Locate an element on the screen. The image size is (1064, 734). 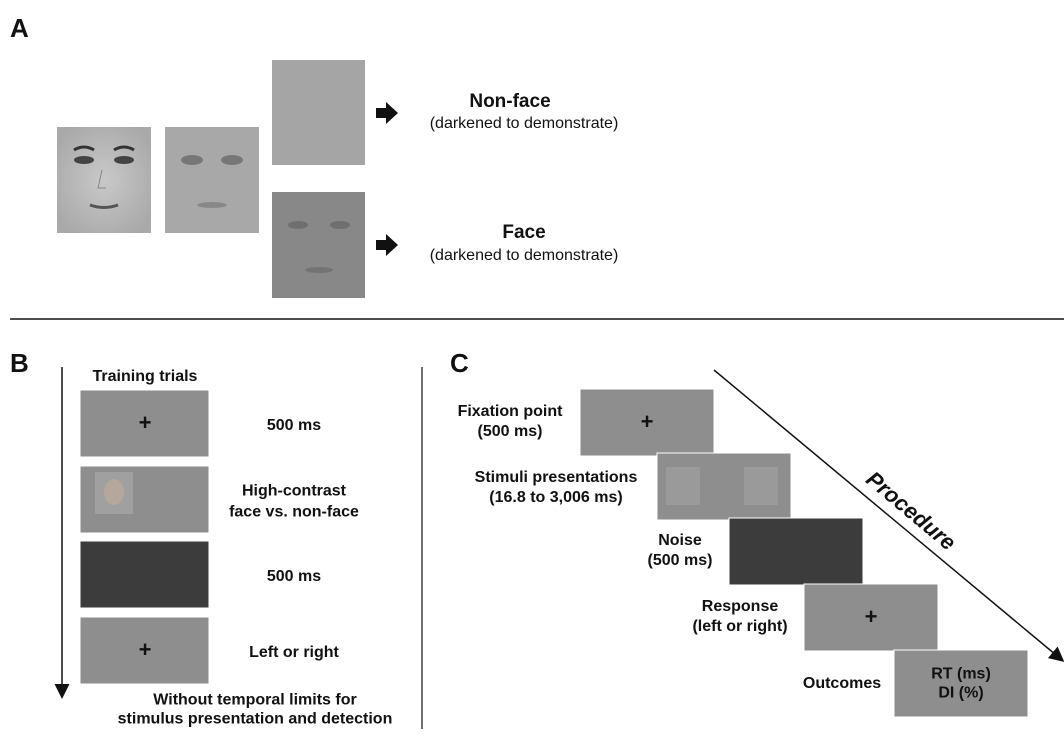
face-thumbnail is located at coordinates (114, 492).